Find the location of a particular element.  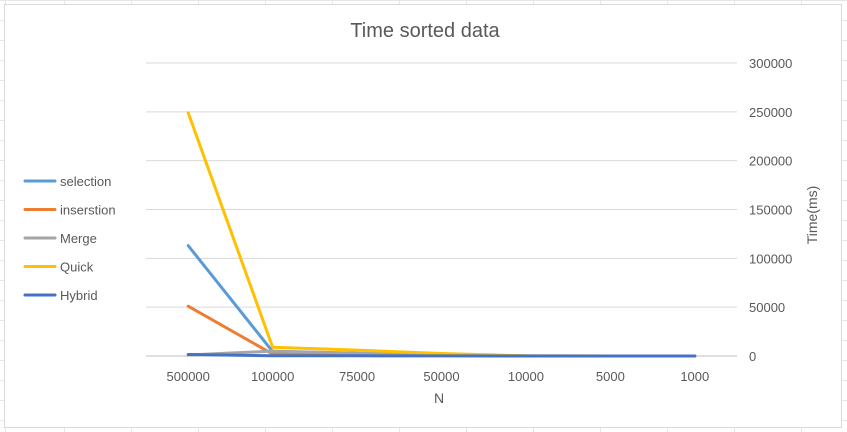

y-tick-label: 300000 is located at coordinates (770, 63).